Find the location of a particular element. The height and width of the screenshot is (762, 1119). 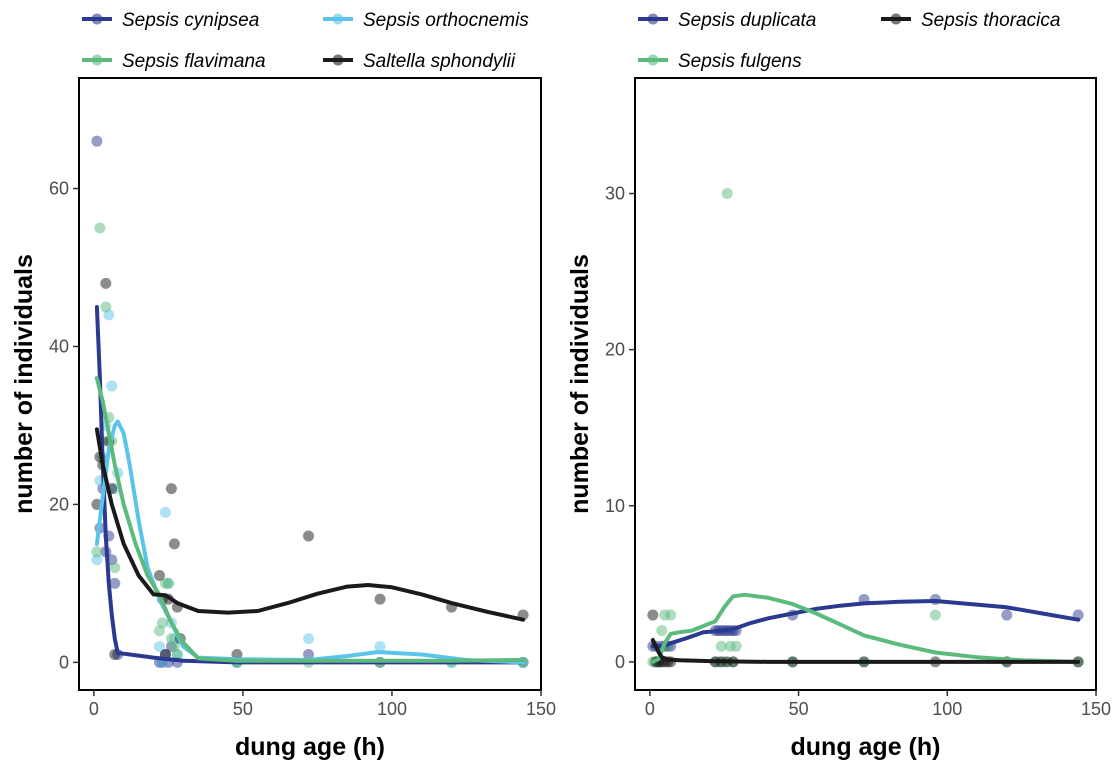

legend-item: Saltella sphondylii is located at coordinates (419, 61).